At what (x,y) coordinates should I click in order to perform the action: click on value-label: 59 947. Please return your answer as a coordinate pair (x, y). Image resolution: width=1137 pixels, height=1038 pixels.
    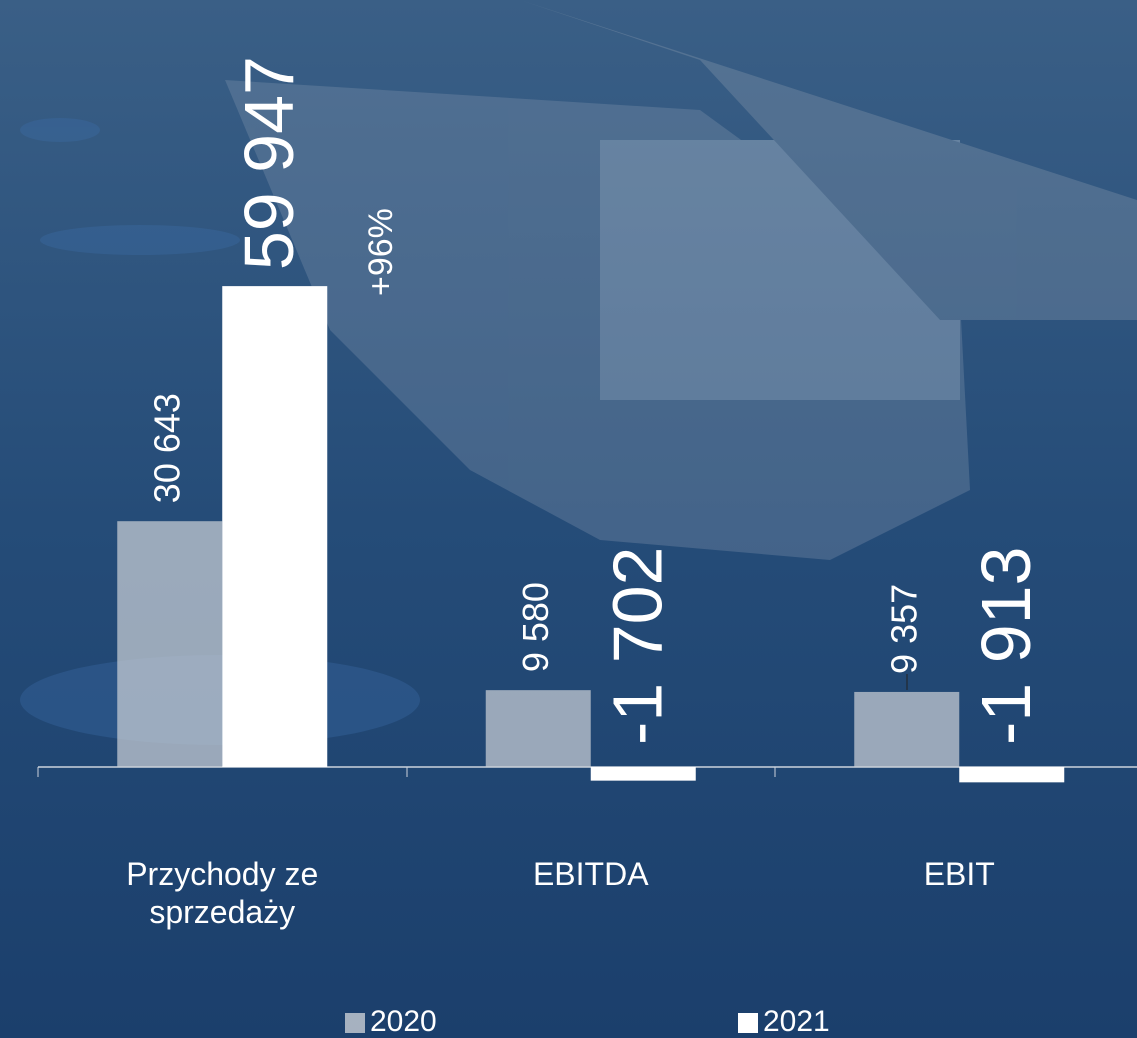
    Looking at the image, I should click on (269, 163).